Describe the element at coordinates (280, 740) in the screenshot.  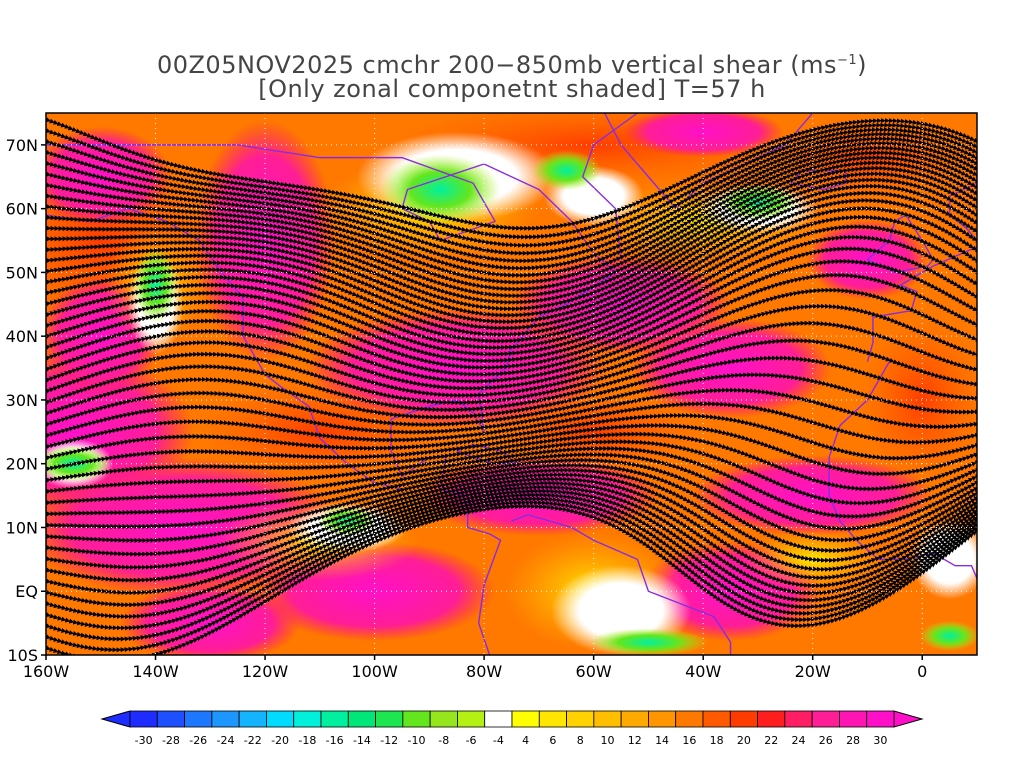
I see `colorbar-label: -20` at that location.